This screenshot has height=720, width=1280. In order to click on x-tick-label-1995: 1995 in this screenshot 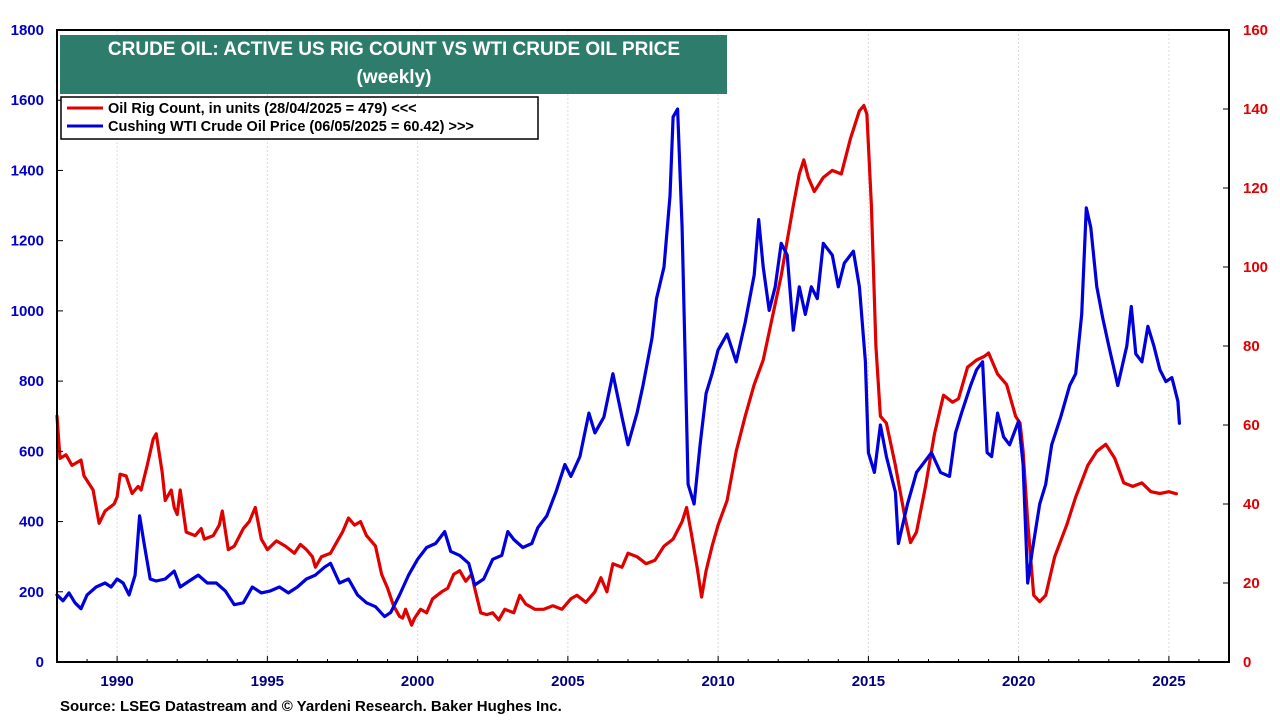, I will do `click(267, 681)`.